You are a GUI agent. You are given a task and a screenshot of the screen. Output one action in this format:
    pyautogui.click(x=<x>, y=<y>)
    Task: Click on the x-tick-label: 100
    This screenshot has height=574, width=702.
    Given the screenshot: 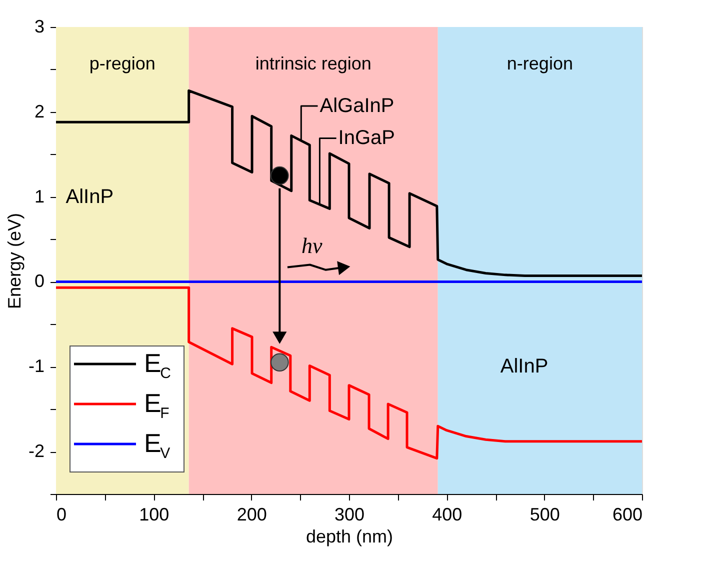 What is the action you would take?
    pyautogui.click(x=154, y=514)
    